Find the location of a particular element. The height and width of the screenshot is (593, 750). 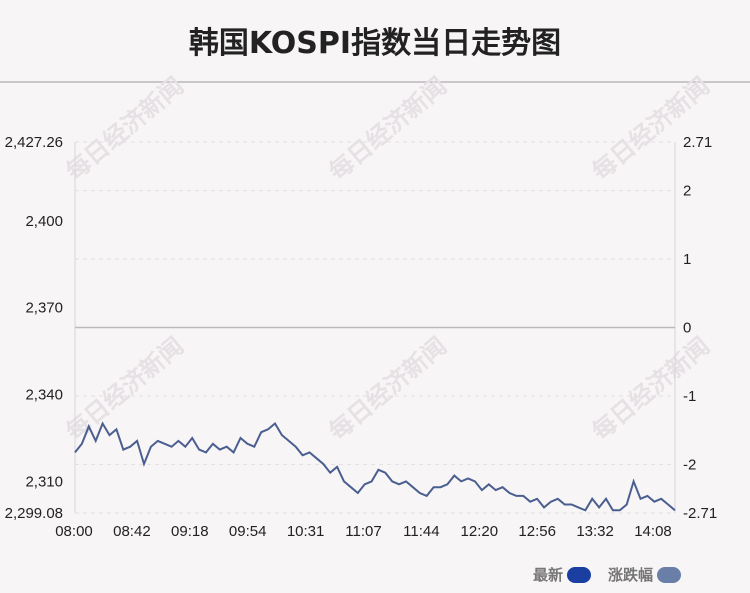

legend-latest-label: 最新 is located at coordinates (548, 575).